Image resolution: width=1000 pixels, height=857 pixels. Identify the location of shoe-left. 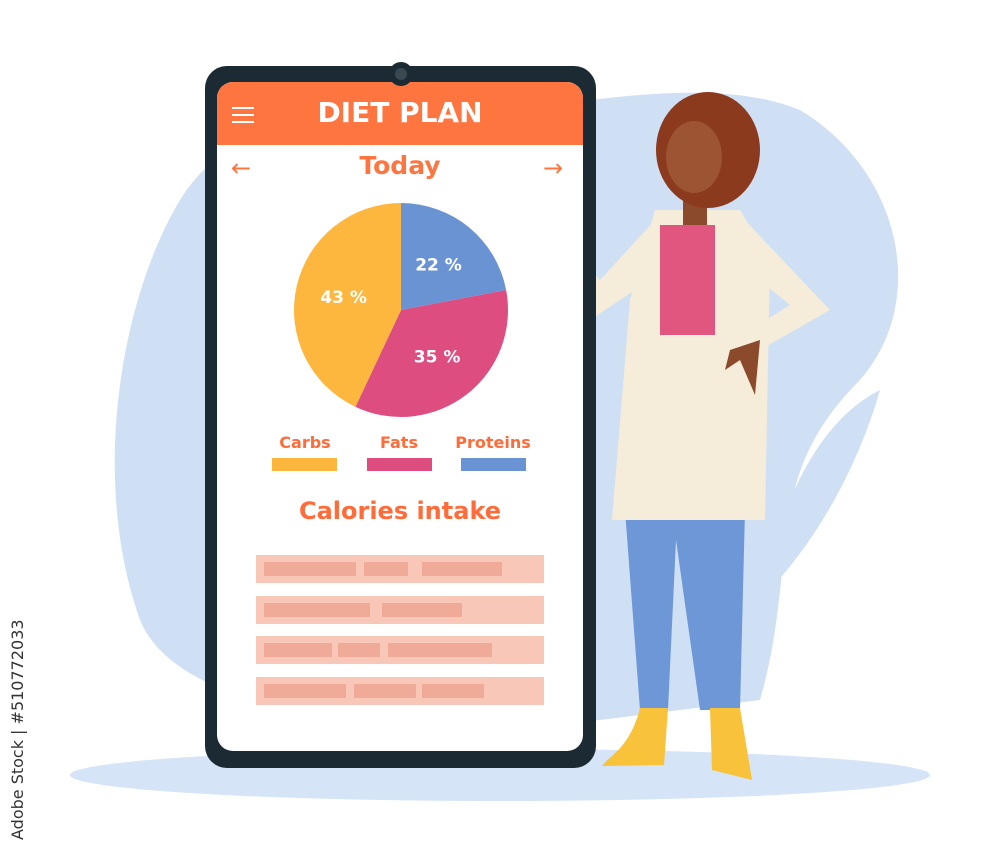
(635, 737).